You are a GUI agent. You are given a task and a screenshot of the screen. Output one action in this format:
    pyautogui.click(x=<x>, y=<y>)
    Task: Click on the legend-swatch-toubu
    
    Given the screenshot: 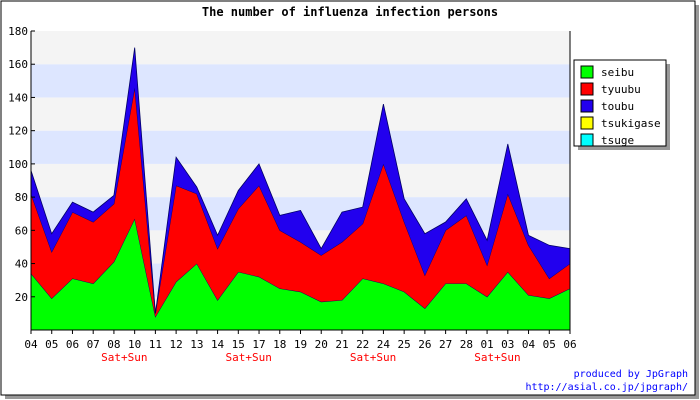 What is the action you would take?
    pyautogui.click(x=587, y=106)
    